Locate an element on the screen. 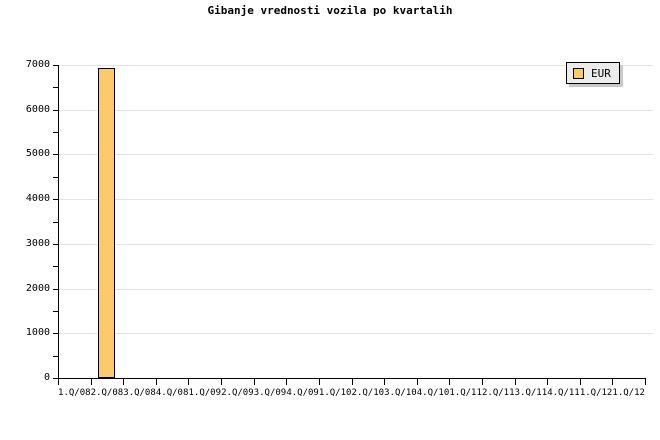 The image size is (660, 440). y-axis-line is located at coordinates (58, 222).